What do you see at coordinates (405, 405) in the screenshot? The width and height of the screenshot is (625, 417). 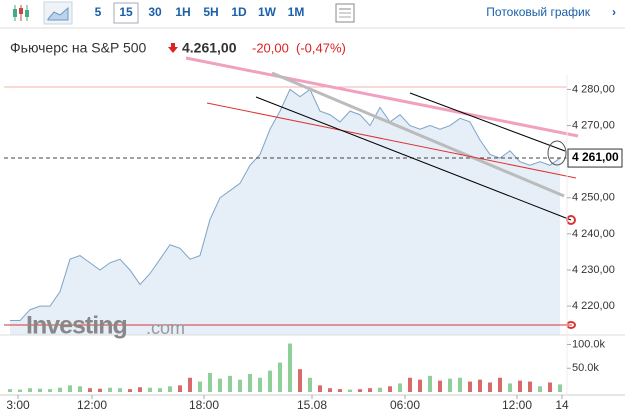 I see `x-tick-label: 06:00` at bounding box center [405, 405].